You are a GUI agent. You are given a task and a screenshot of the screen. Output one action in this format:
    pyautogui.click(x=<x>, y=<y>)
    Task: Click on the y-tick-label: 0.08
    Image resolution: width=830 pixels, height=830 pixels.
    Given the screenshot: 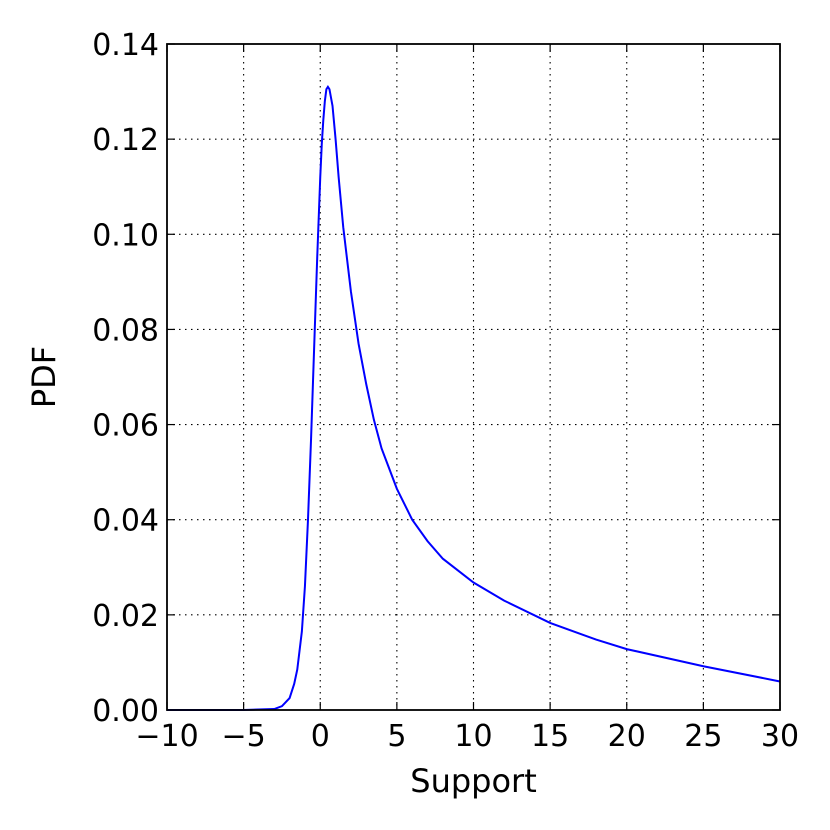 What is the action you would take?
    pyautogui.click(x=125, y=330)
    